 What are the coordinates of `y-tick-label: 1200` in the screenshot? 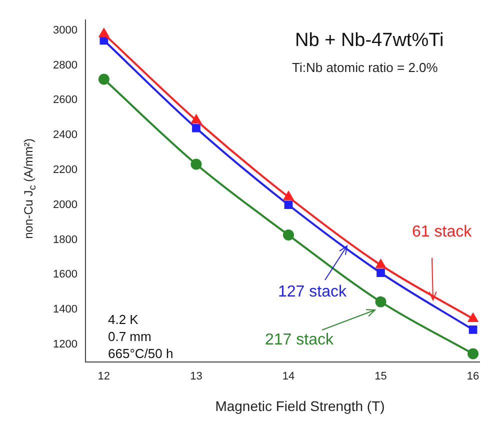 It's located at (65, 344).